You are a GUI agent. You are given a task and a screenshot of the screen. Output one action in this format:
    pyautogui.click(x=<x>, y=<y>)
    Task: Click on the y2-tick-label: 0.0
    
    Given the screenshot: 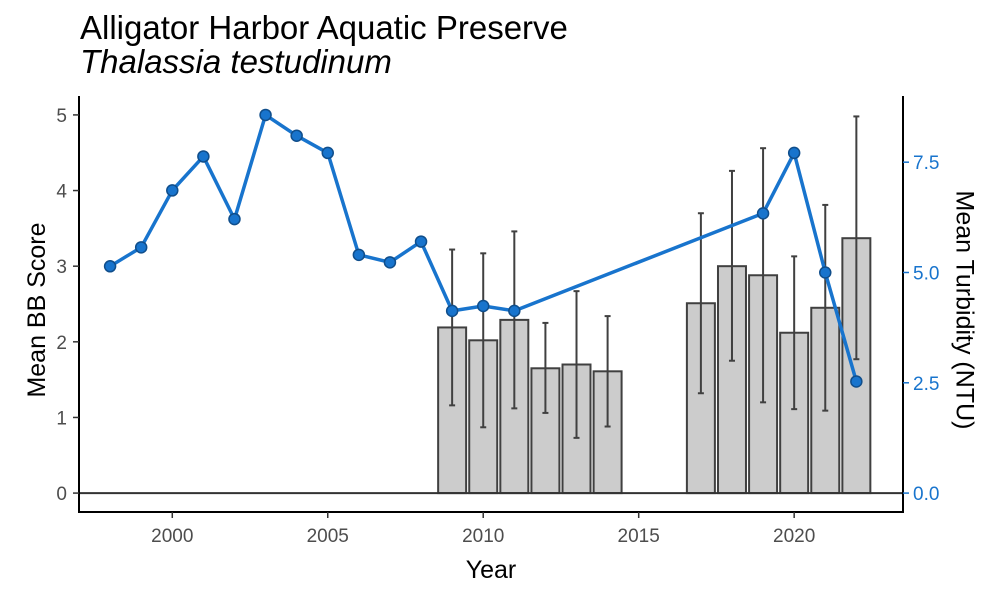 What is the action you would take?
    pyautogui.click(x=926, y=494)
    